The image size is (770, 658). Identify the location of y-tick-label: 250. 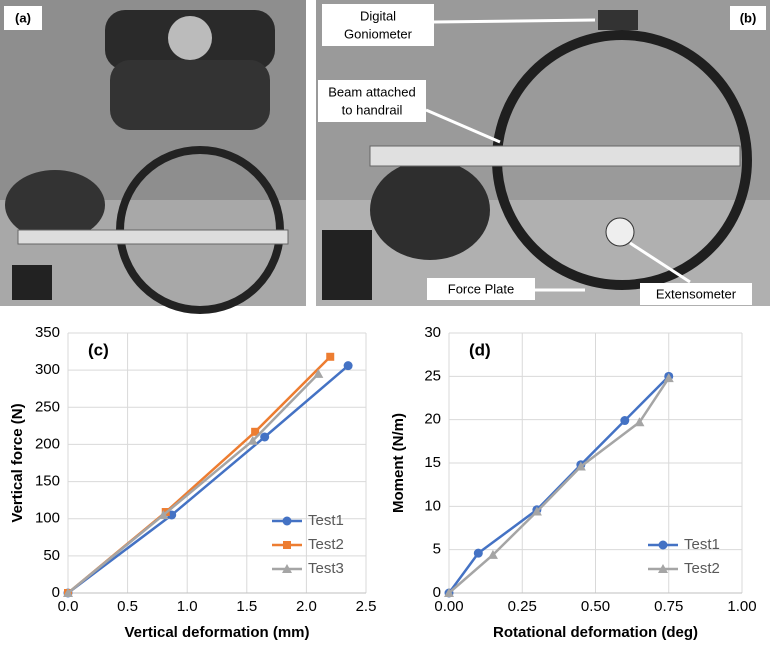
(47, 406).